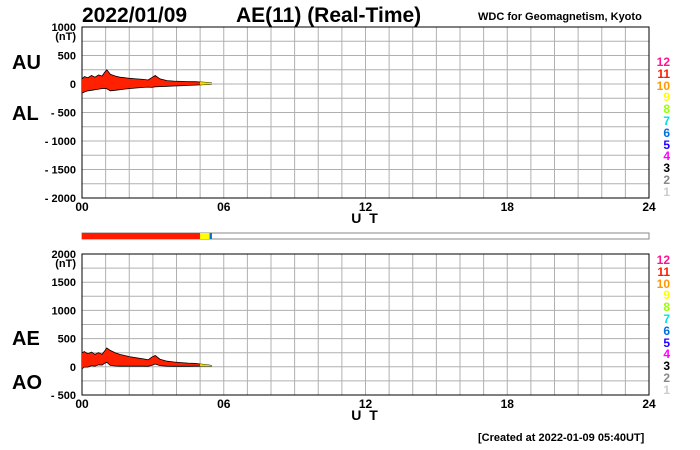 This screenshot has width=700, height=450. What do you see at coordinates (146, 88) in the screenshot?
I see `series-line-al` at bounding box center [146, 88].